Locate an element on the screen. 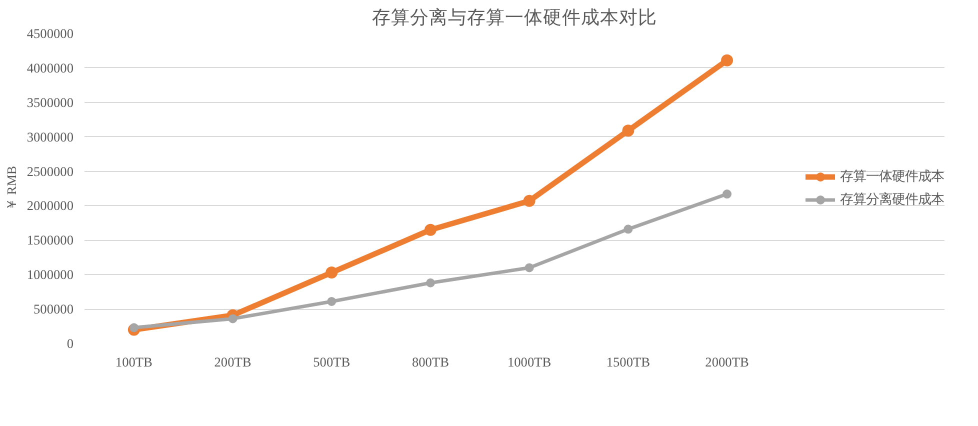 The image size is (978, 426). x-tick-label: 100TB is located at coordinates (134, 362).